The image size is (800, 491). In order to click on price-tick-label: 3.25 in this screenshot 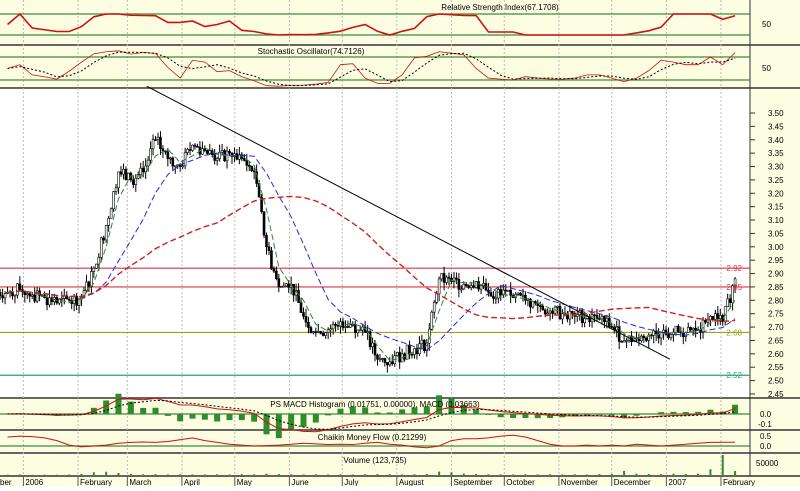, I will do `click(776, 180)`.